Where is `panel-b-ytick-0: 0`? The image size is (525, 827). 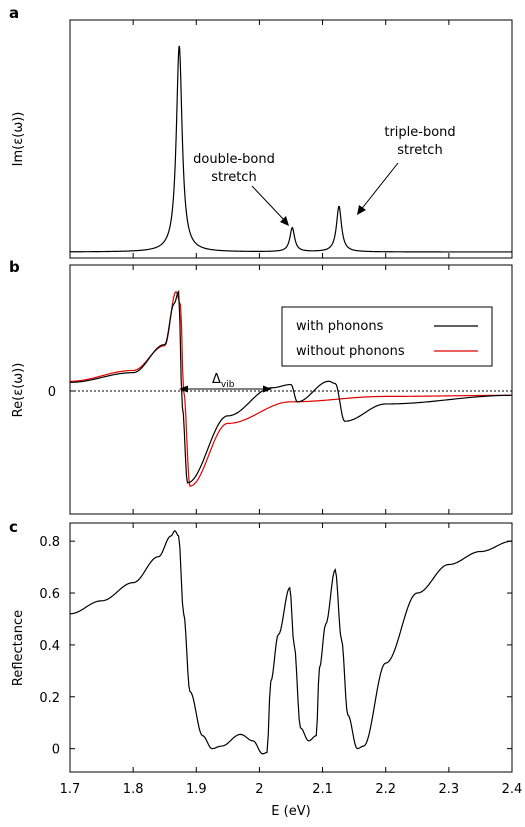
panel-b-ytick-0: 0 is located at coordinates (52, 392).